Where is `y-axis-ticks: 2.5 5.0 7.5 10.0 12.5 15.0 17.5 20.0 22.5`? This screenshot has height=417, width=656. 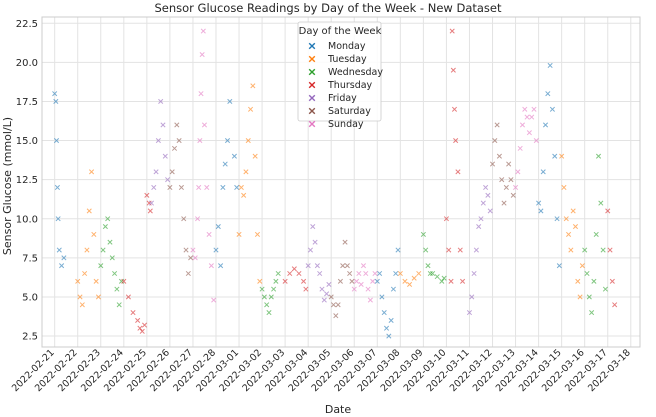
y-axis-ticks: 2.5 5.0 7.5 10.0 12.5 15.0 17.5 20.0 22.5 is located at coordinates (27, 181).